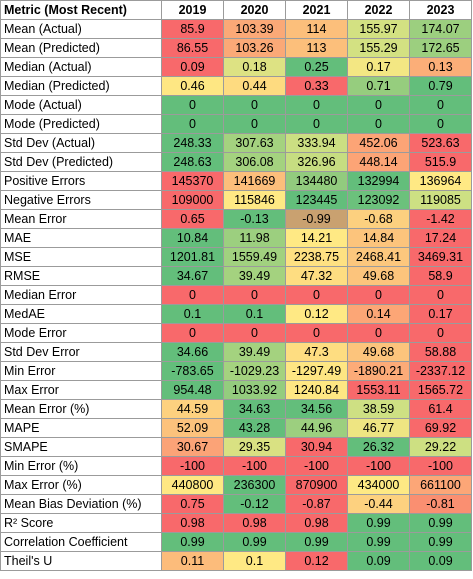 The height and width of the screenshot is (579, 473). Describe the element at coordinates (192, 67) in the screenshot. I see `value-cell-2019: 0.09` at that location.